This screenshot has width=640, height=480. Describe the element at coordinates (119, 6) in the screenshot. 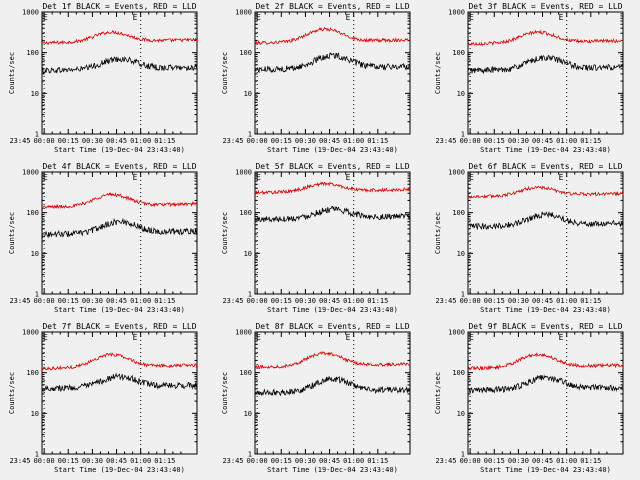

I see `chart-title: Det 1f BLACK = Events, RED = LLD` at that location.